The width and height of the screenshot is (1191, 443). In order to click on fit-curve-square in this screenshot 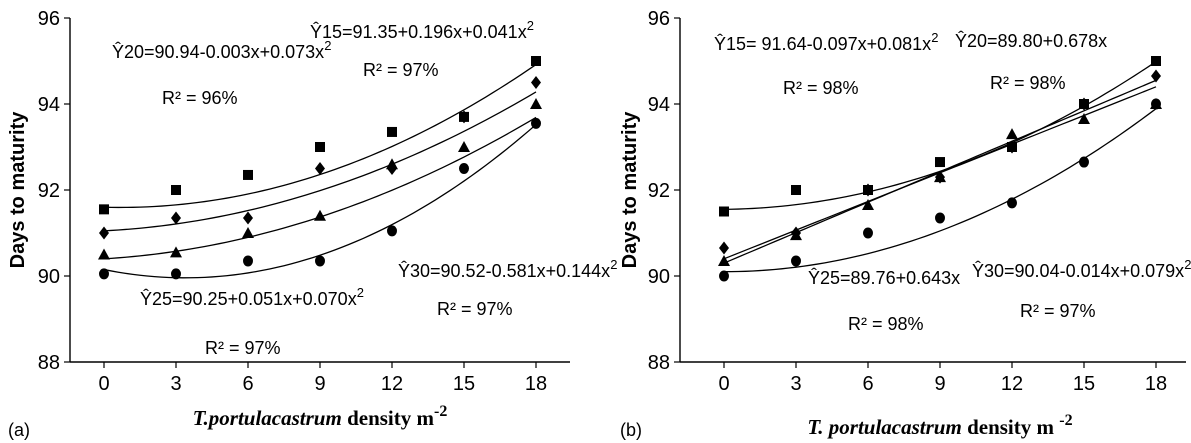, I will do `click(320, 136)`.